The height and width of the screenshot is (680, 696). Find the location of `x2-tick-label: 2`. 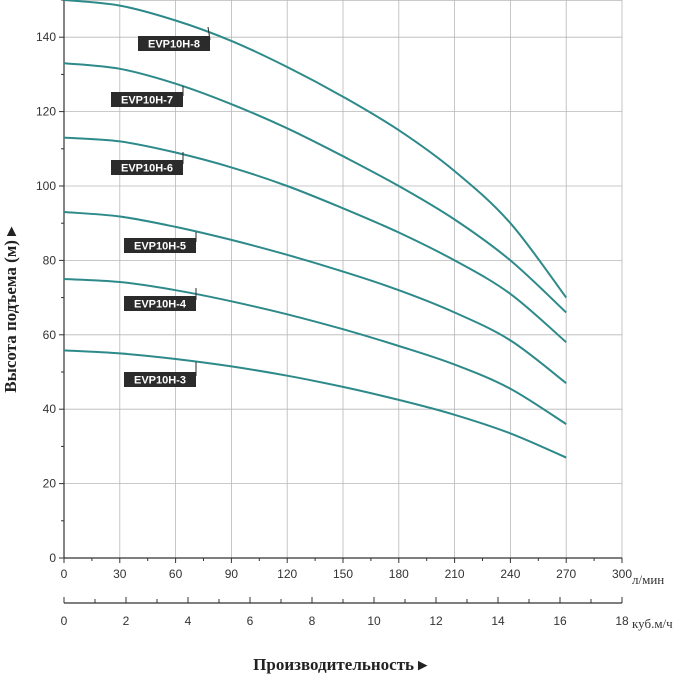

x2-tick-label: 2 is located at coordinates (126, 621).